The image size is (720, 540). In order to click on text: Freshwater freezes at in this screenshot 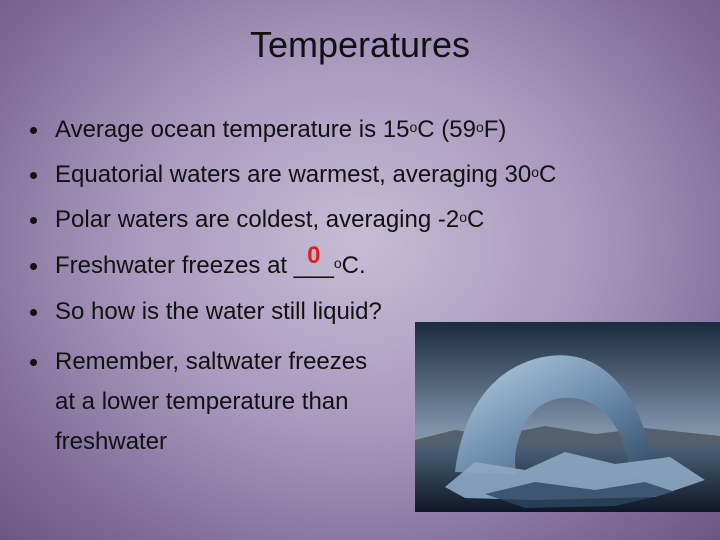, I will do `click(174, 265)`.